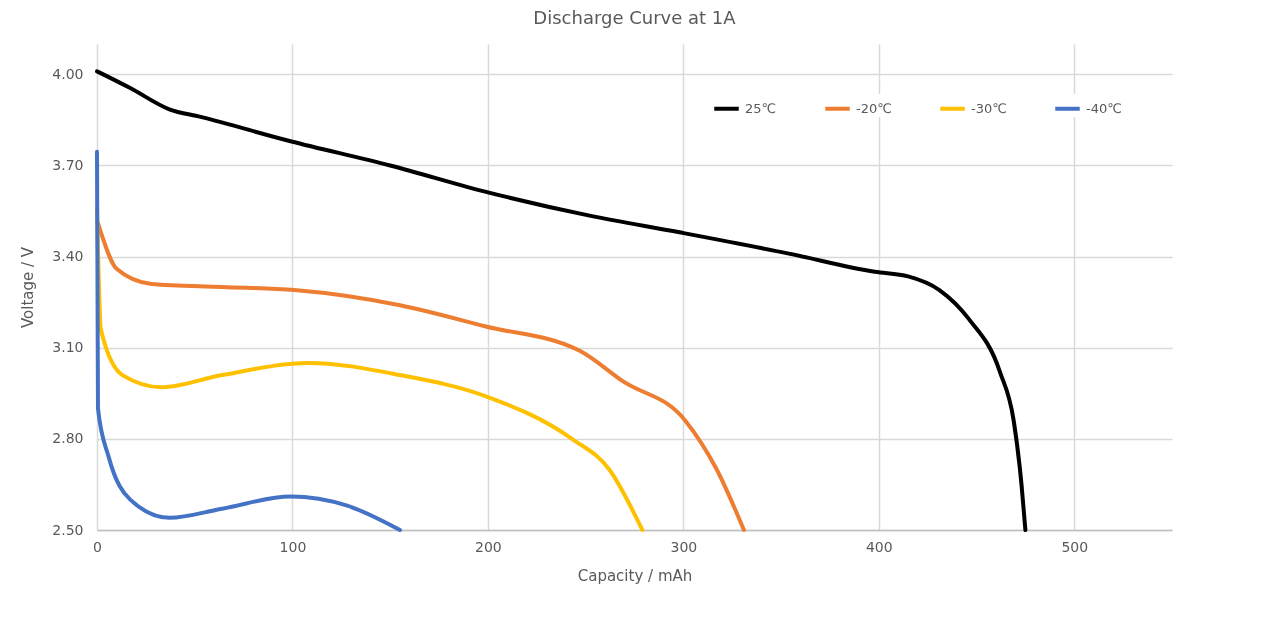  What do you see at coordinates (68, 256) in the screenshot?
I see `y-tick-label: 3.40` at bounding box center [68, 256].